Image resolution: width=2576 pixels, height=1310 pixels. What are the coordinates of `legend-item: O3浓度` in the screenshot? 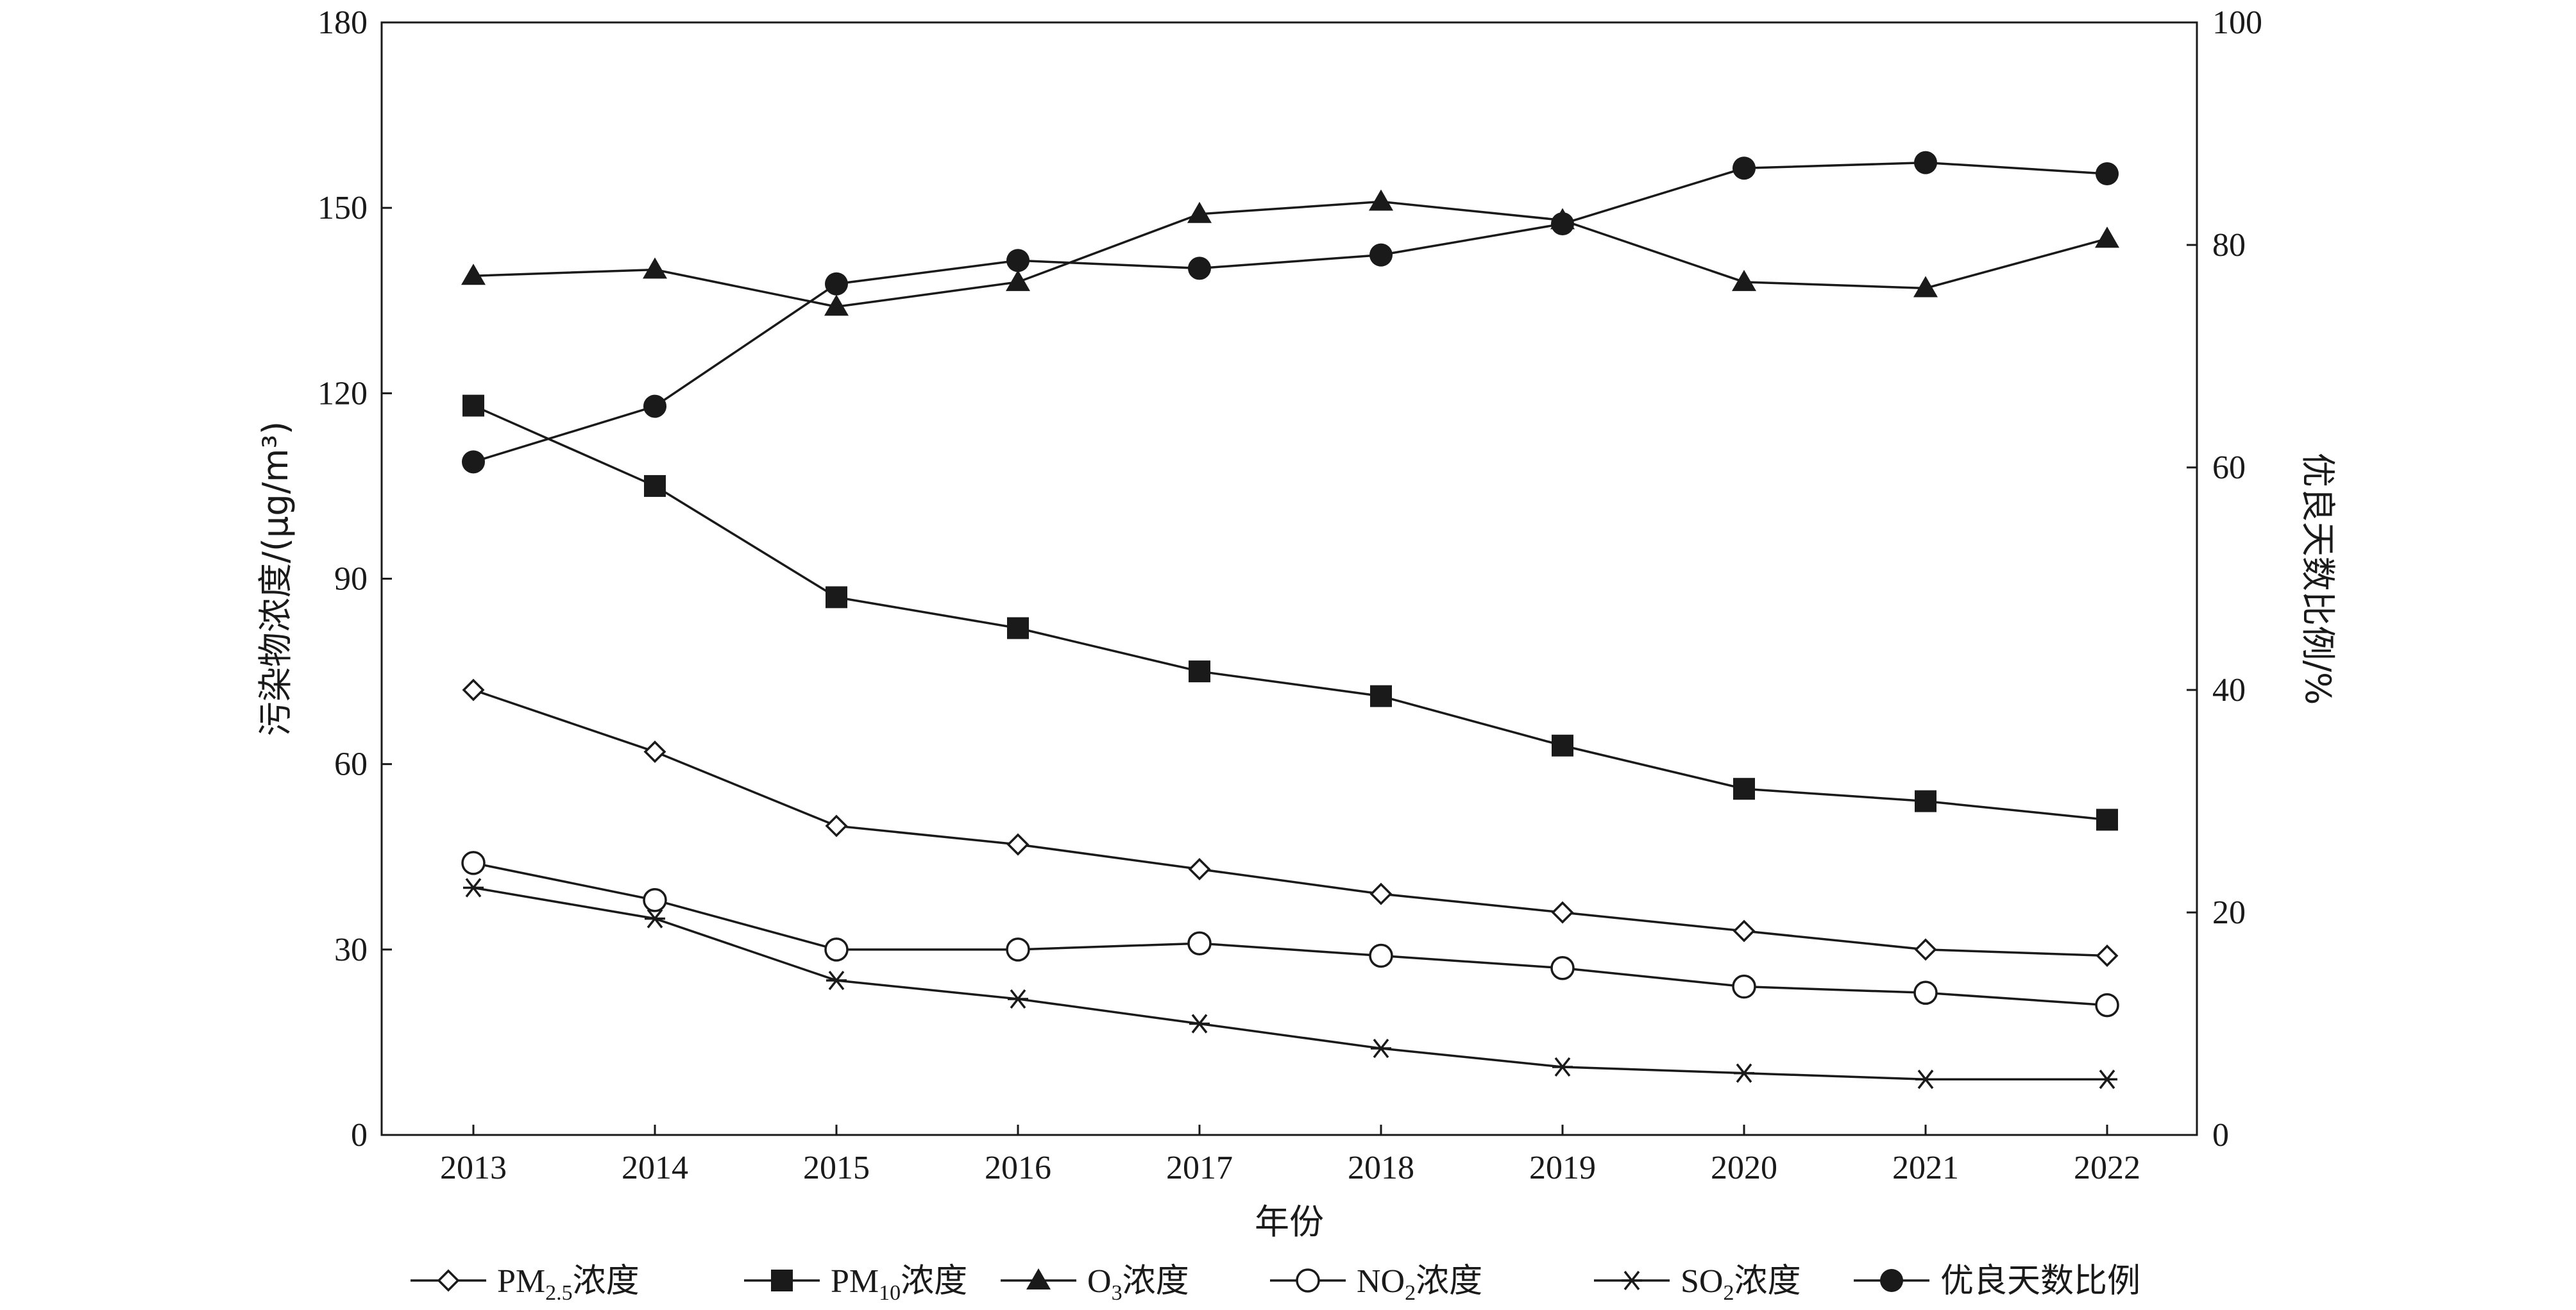 It's located at (1095, 1283).